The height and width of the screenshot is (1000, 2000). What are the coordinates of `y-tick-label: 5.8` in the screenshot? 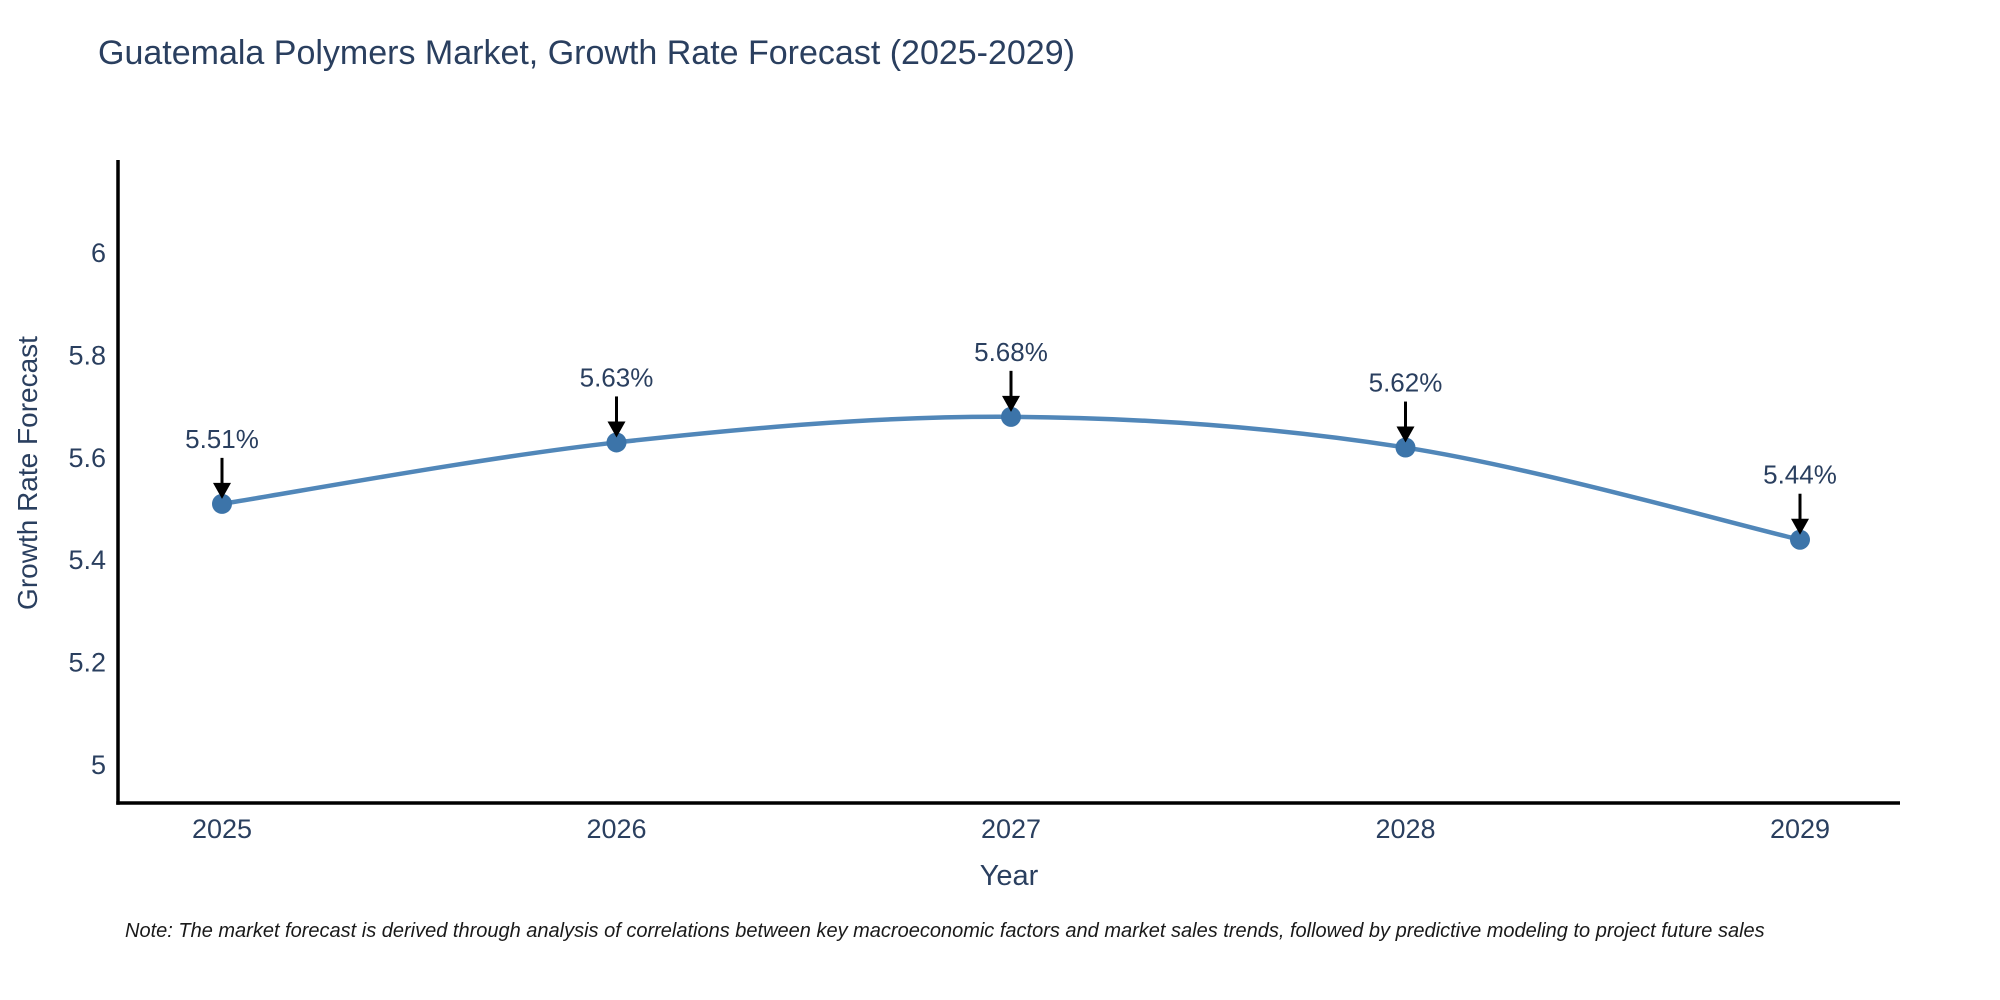 It's located at (87, 355).